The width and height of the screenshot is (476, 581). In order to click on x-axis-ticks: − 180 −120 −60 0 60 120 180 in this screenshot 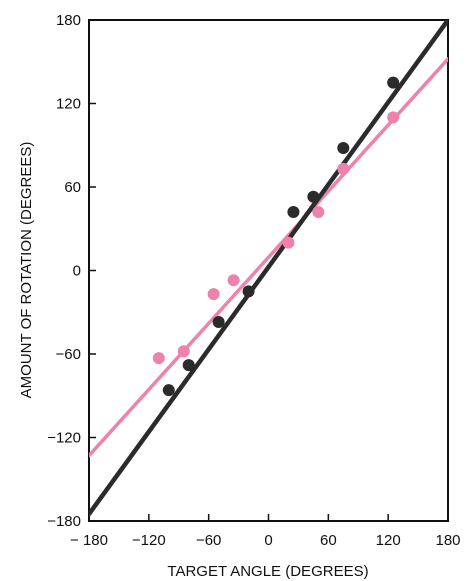, I will do `click(265, 531)`.